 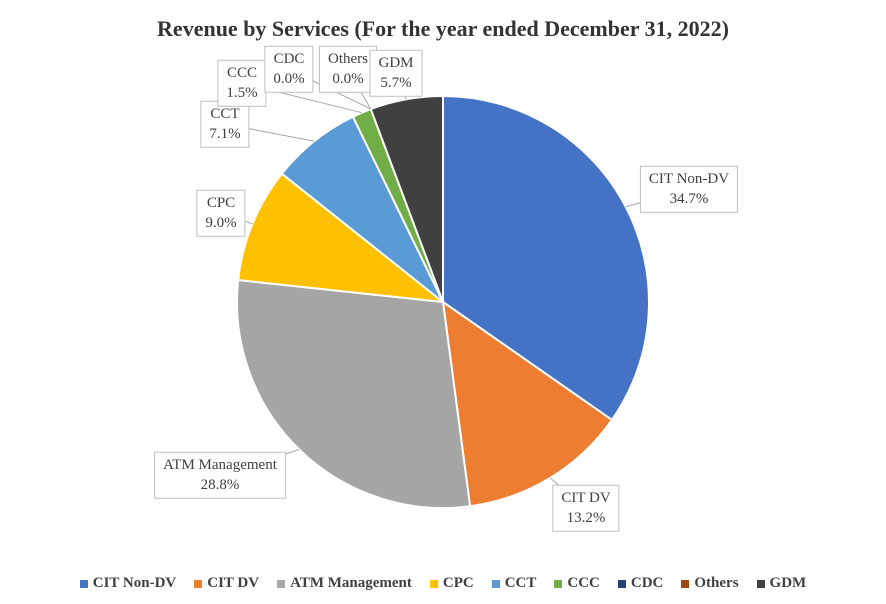 I want to click on callout-category: Others, so click(x=348, y=58).